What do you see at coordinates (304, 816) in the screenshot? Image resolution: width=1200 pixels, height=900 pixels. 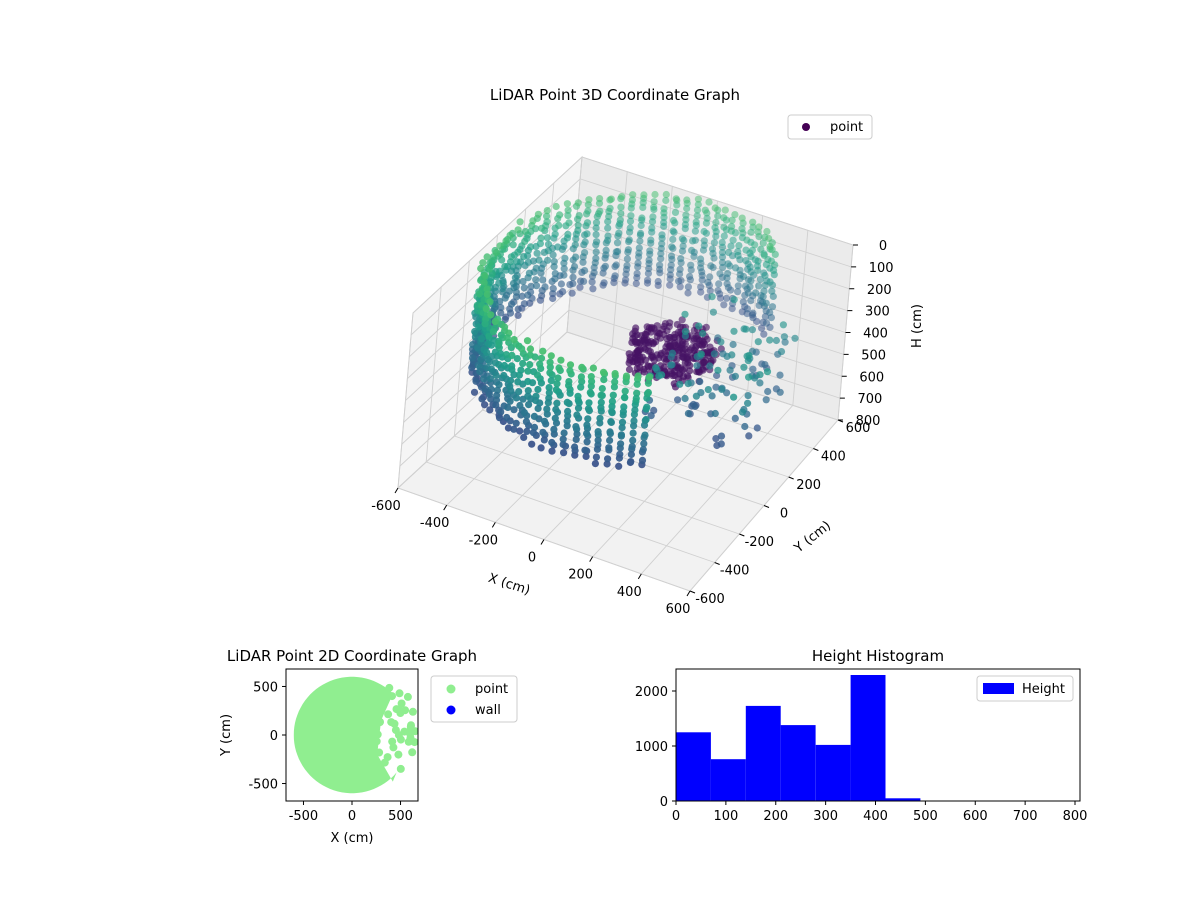 I see `x-tick-label: -500` at bounding box center [304, 816].